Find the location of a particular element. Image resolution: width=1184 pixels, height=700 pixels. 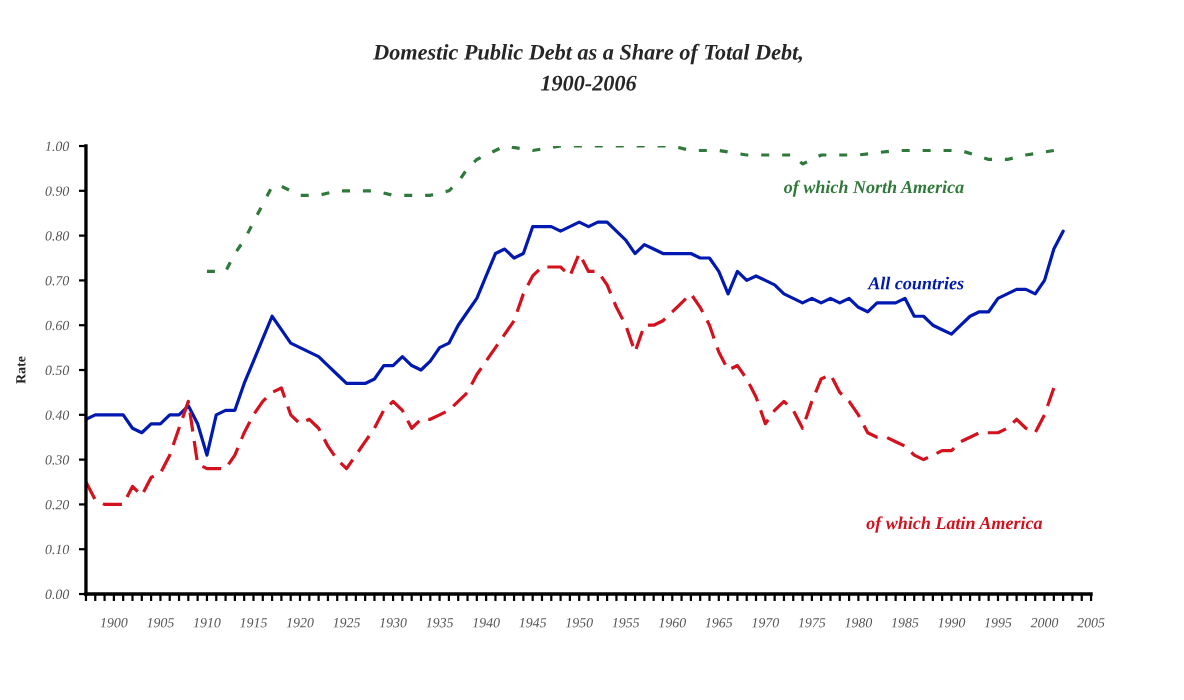

line-series is located at coordinates (630, 210).